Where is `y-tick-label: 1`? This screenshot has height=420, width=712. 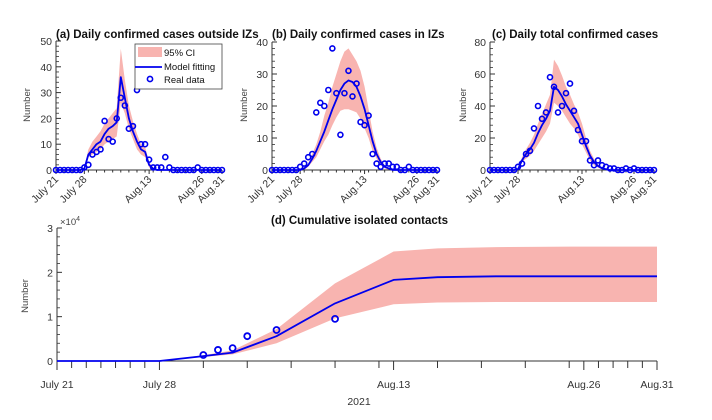 y-tick-label: 1 is located at coordinates (50, 318).